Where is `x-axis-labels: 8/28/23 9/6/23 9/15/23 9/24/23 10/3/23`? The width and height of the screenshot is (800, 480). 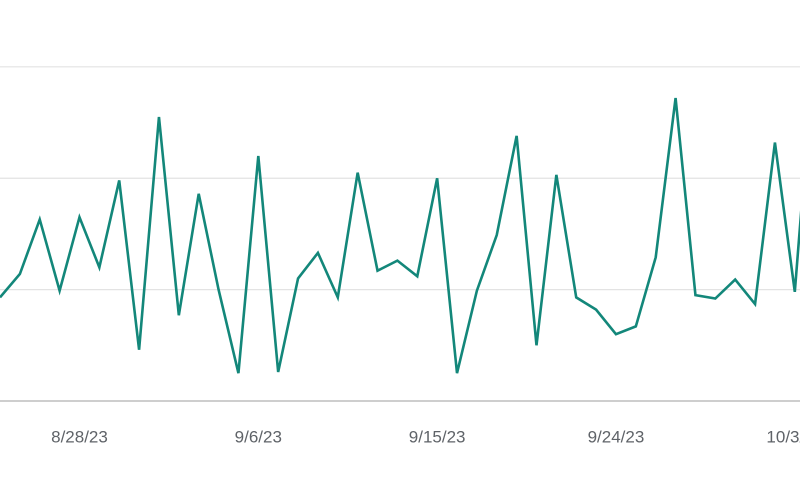
x-axis-labels: 8/28/23 9/6/23 9/15/23 9/24/23 10/3/23 is located at coordinates (425, 436).